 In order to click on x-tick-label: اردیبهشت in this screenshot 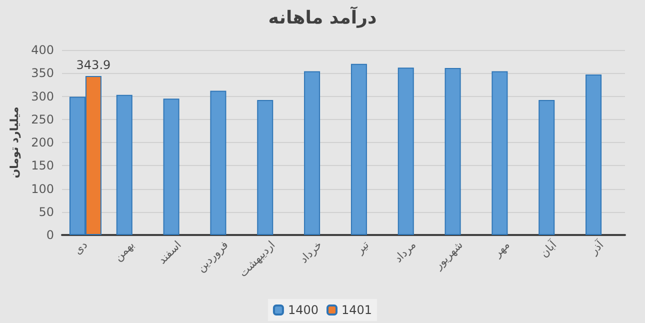, I will do `click(257, 259)`.